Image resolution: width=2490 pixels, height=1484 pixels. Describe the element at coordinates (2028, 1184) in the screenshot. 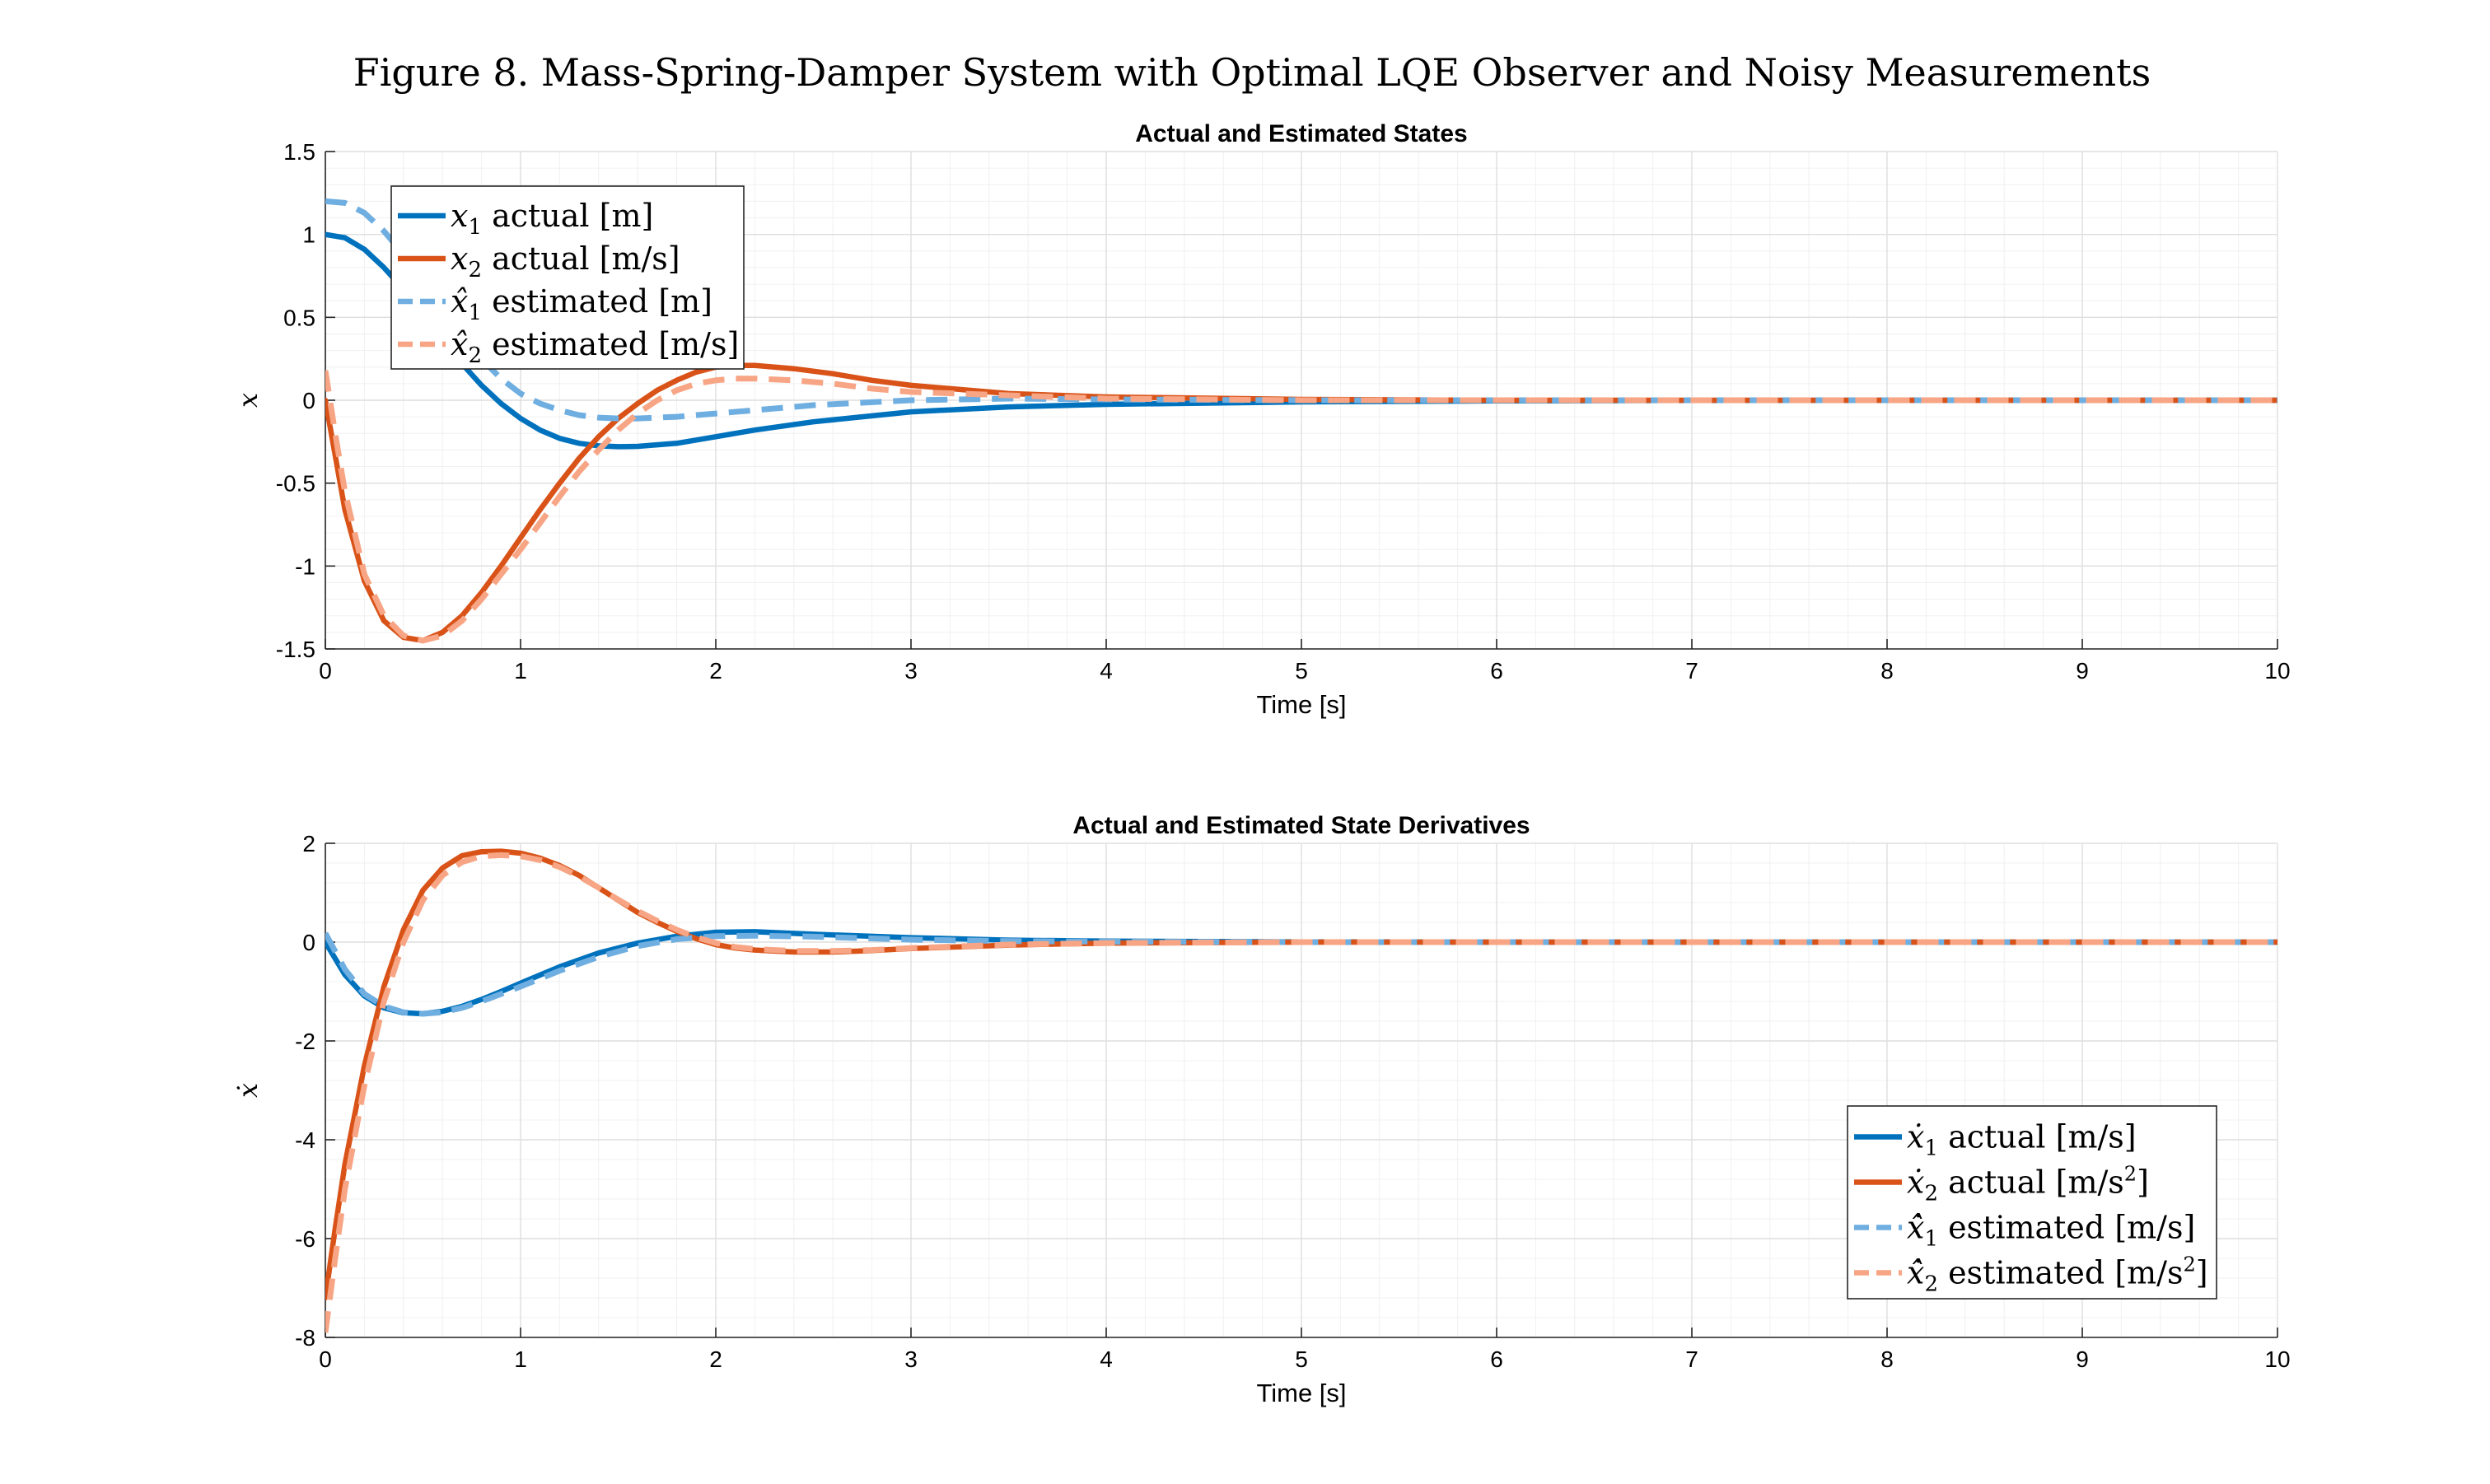

I see `legend-entry-2: ẋ2 actual [m/s2]` at that location.